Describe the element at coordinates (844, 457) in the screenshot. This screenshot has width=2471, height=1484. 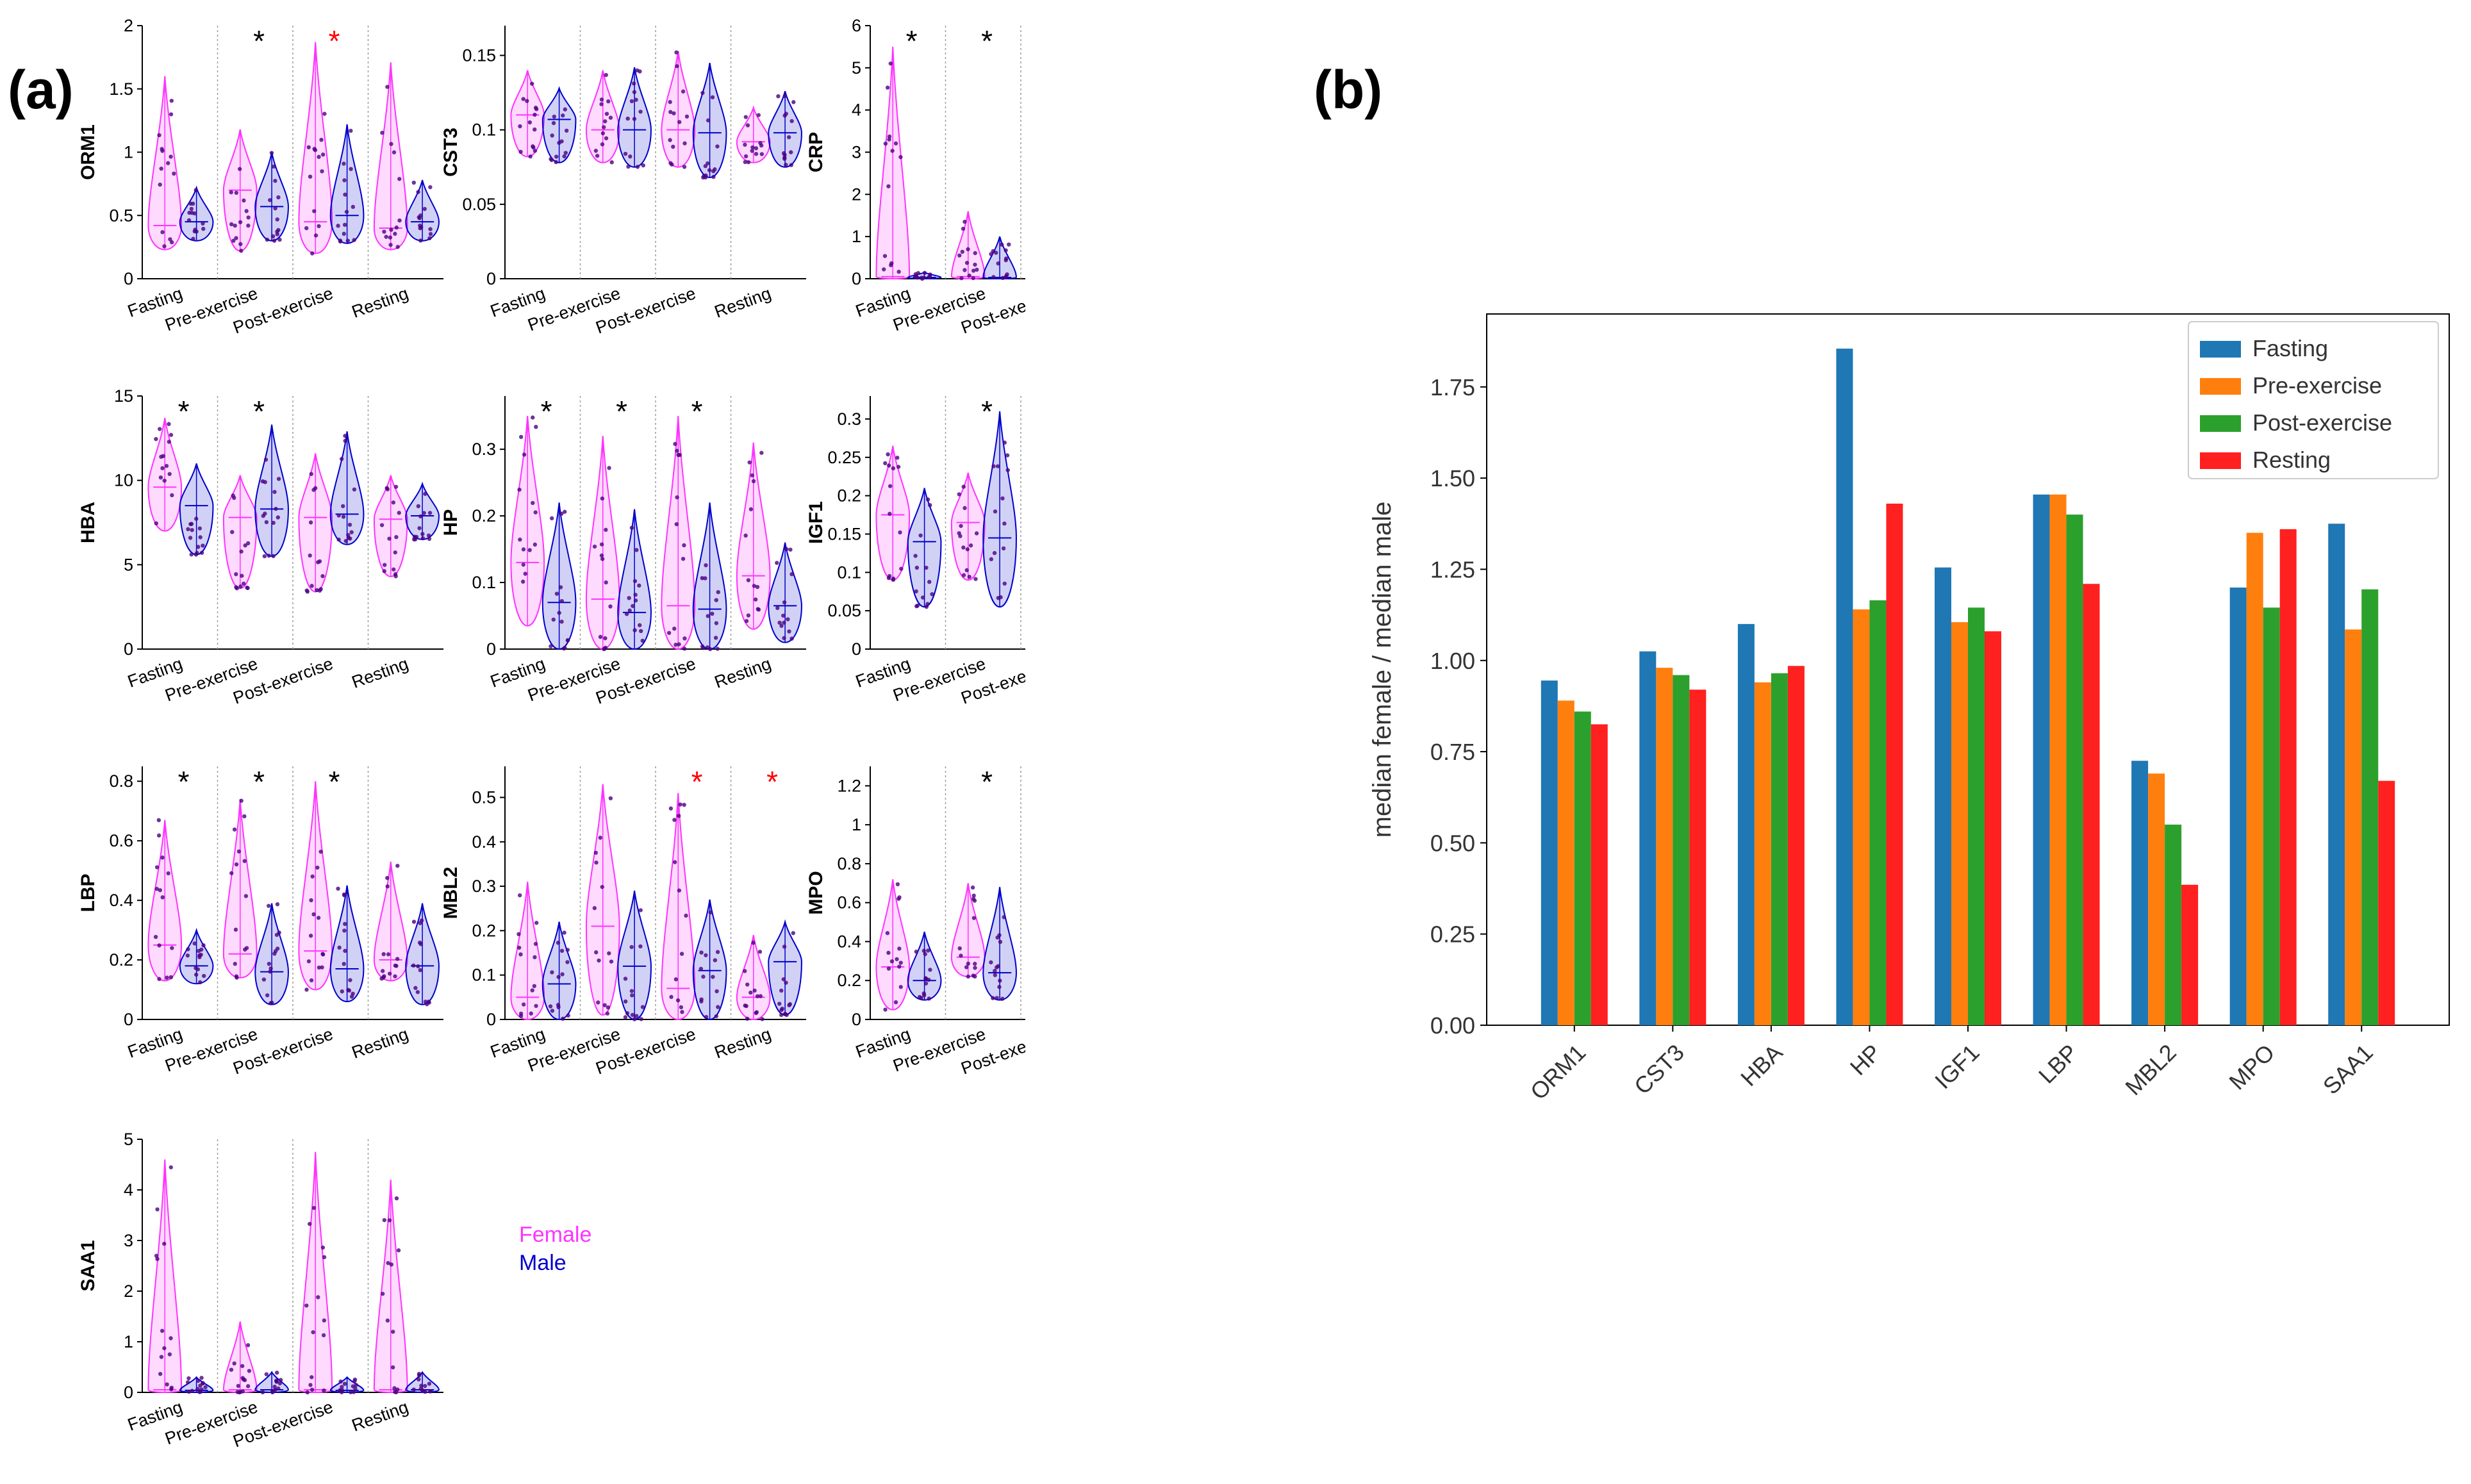
I see `y-tick-label: 0.25` at that location.